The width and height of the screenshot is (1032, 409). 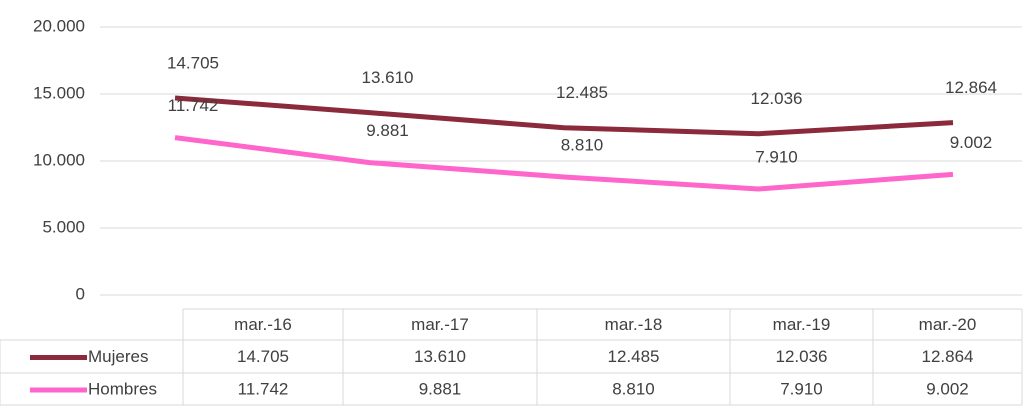 I want to click on x-tick-label: mar.-19, so click(x=802, y=324).